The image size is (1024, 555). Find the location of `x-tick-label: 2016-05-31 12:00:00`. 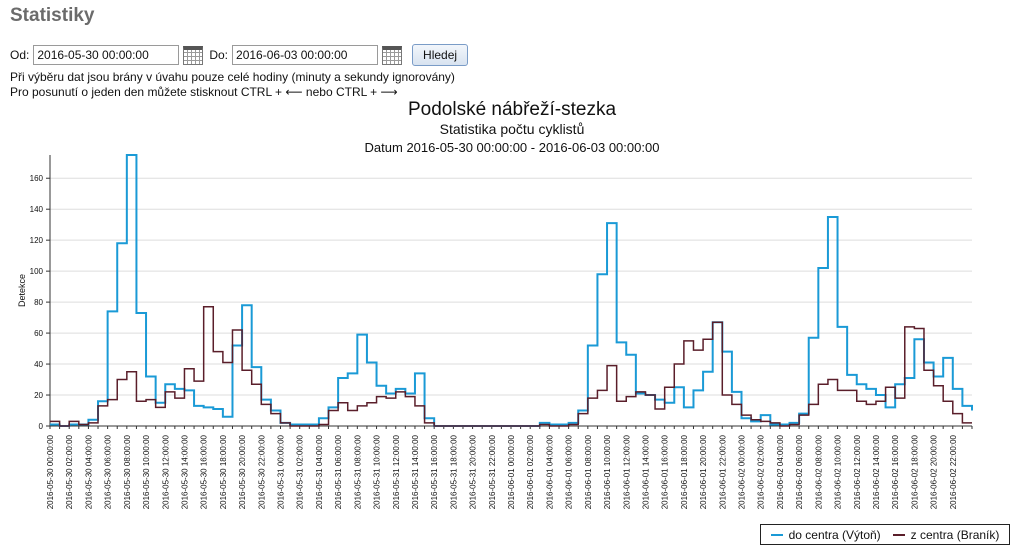

x-tick-label: 2016-05-31 12:00:00 is located at coordinates (396, 471).